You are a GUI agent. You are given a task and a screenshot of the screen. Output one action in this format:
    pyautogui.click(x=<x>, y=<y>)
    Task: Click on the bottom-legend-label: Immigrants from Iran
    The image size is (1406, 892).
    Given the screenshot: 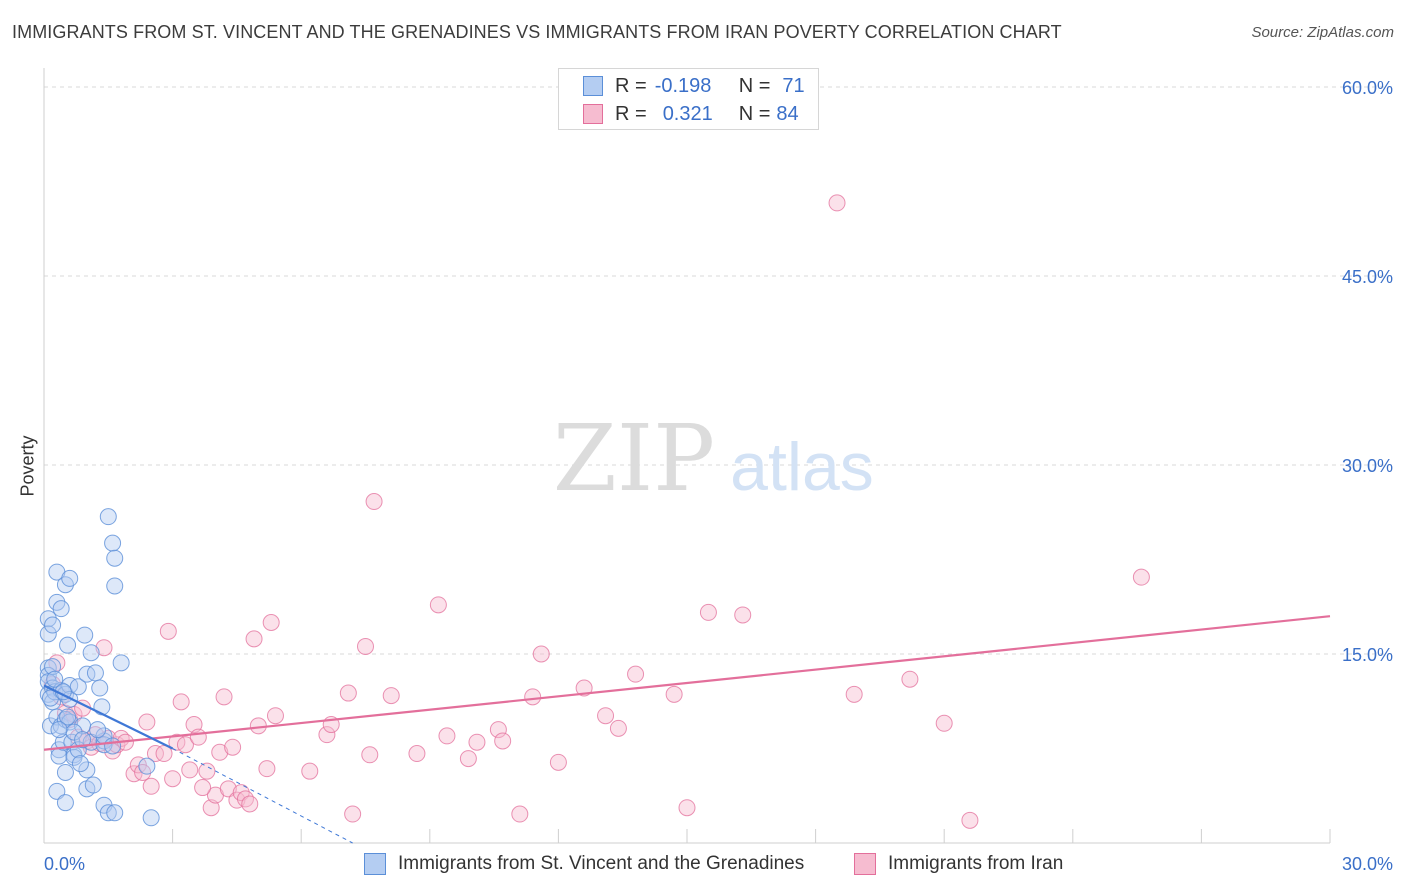 What is the action you would take?
    pyautogui.click(x=976, y=863)
    